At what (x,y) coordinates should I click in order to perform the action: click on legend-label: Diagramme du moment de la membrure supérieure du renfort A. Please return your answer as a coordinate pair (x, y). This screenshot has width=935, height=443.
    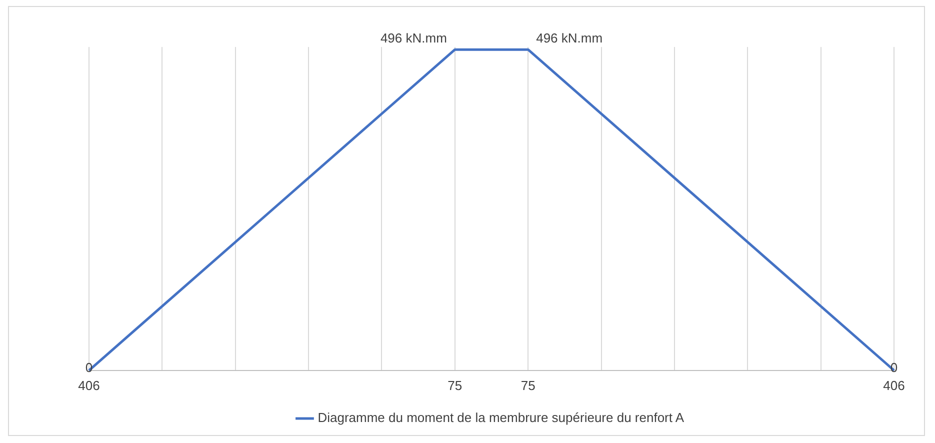
    Looking at the image, I should click on (501, 418).